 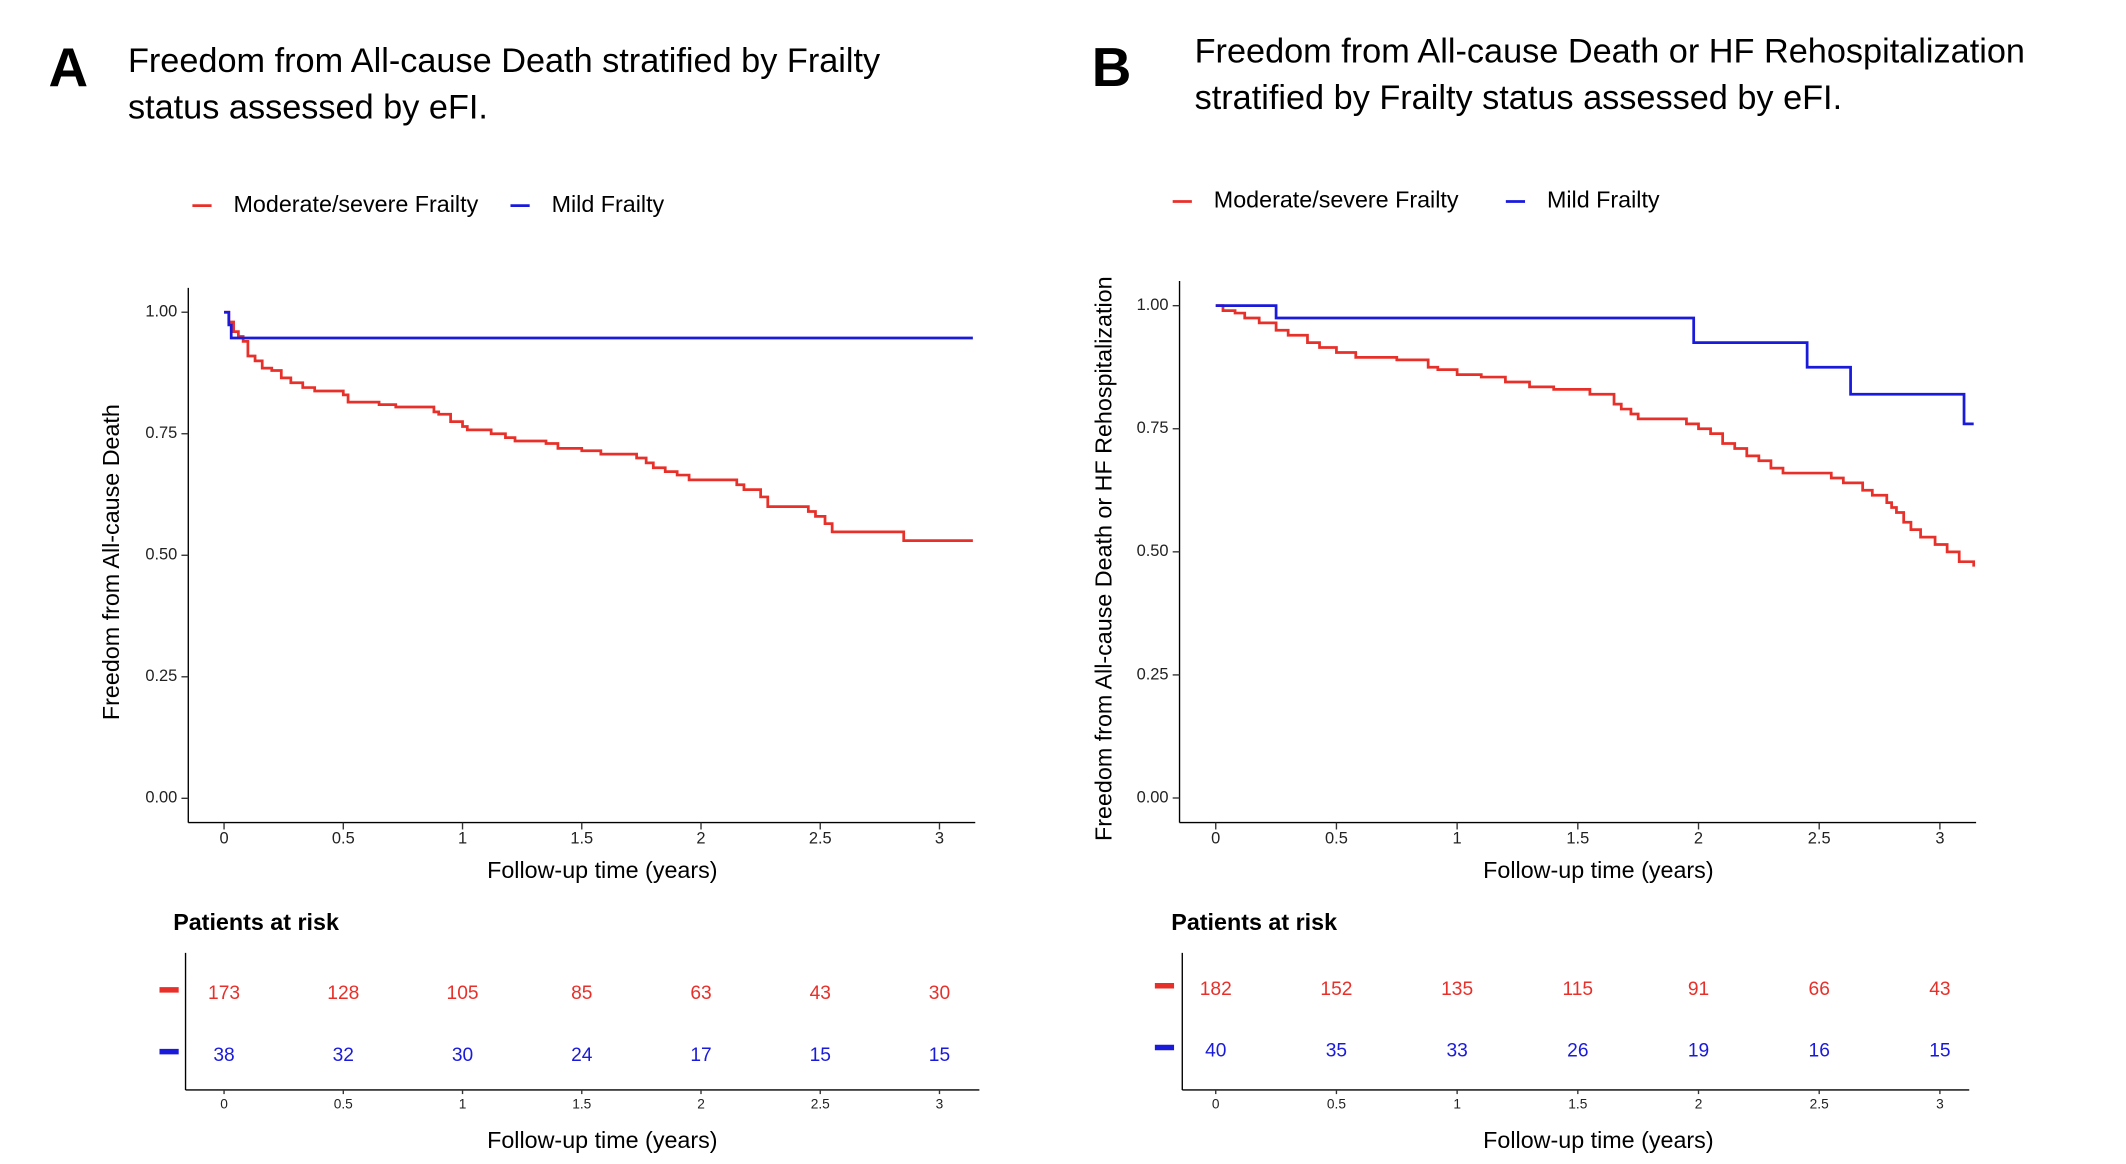 What do you see at coordinates (1215, 1051) in the screenshot?
I see `risk-count: 40` at bounding box center [1215, 1051].